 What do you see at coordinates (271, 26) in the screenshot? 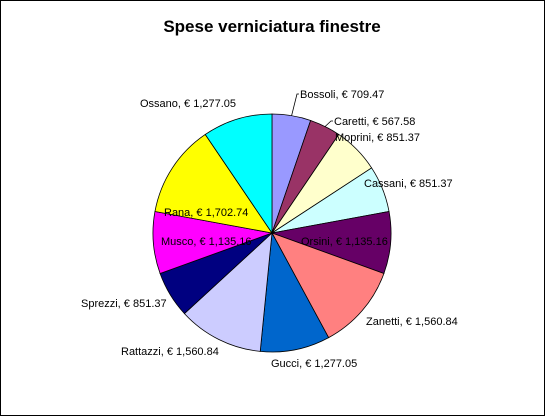
I see `chart-title: Spese verniciatura finestre` at bounding box center [271, 26].